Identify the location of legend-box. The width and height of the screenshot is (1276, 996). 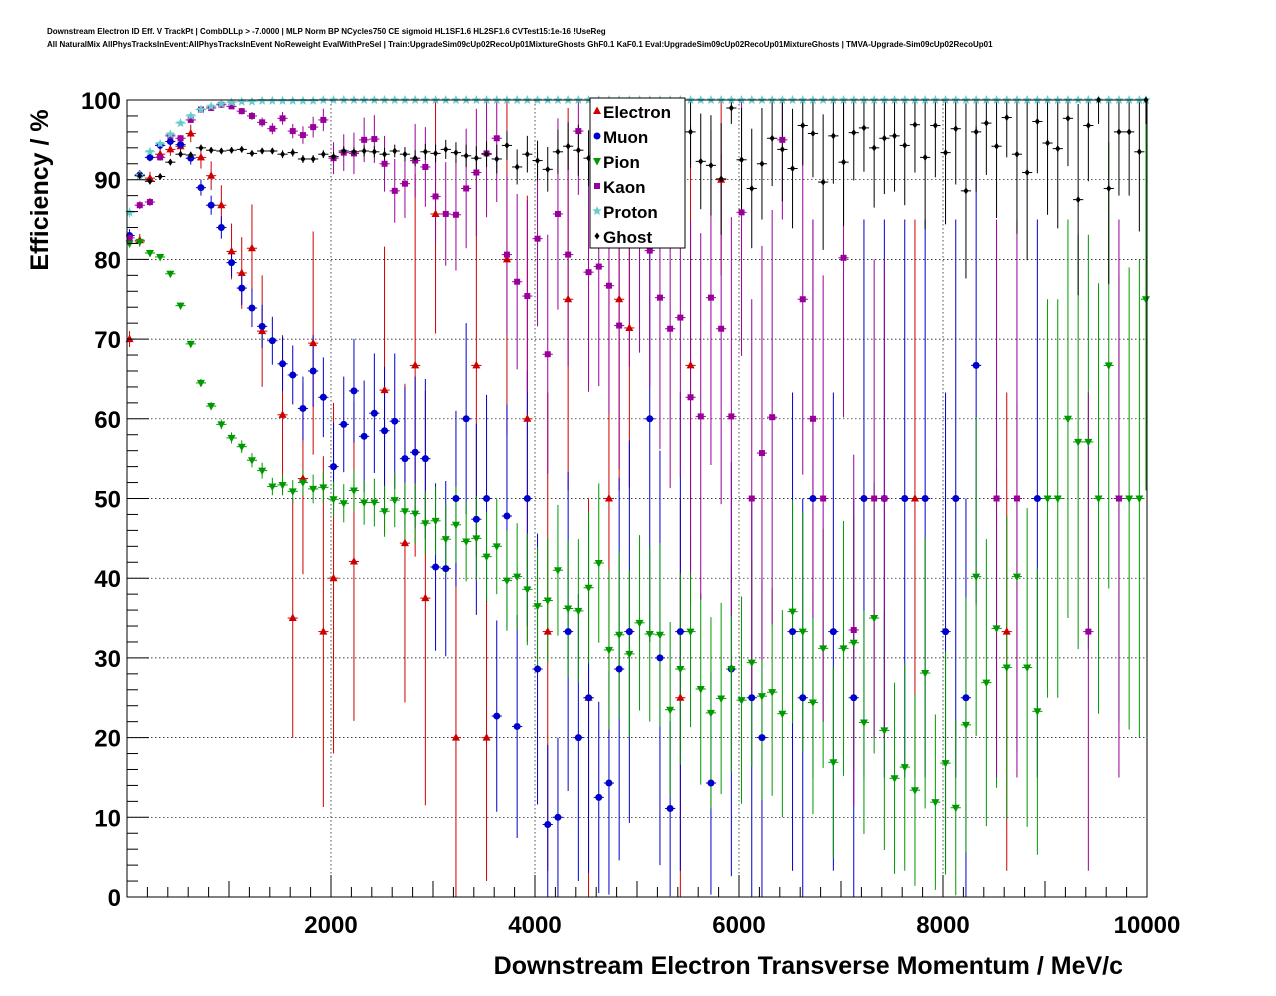
(637, 173).